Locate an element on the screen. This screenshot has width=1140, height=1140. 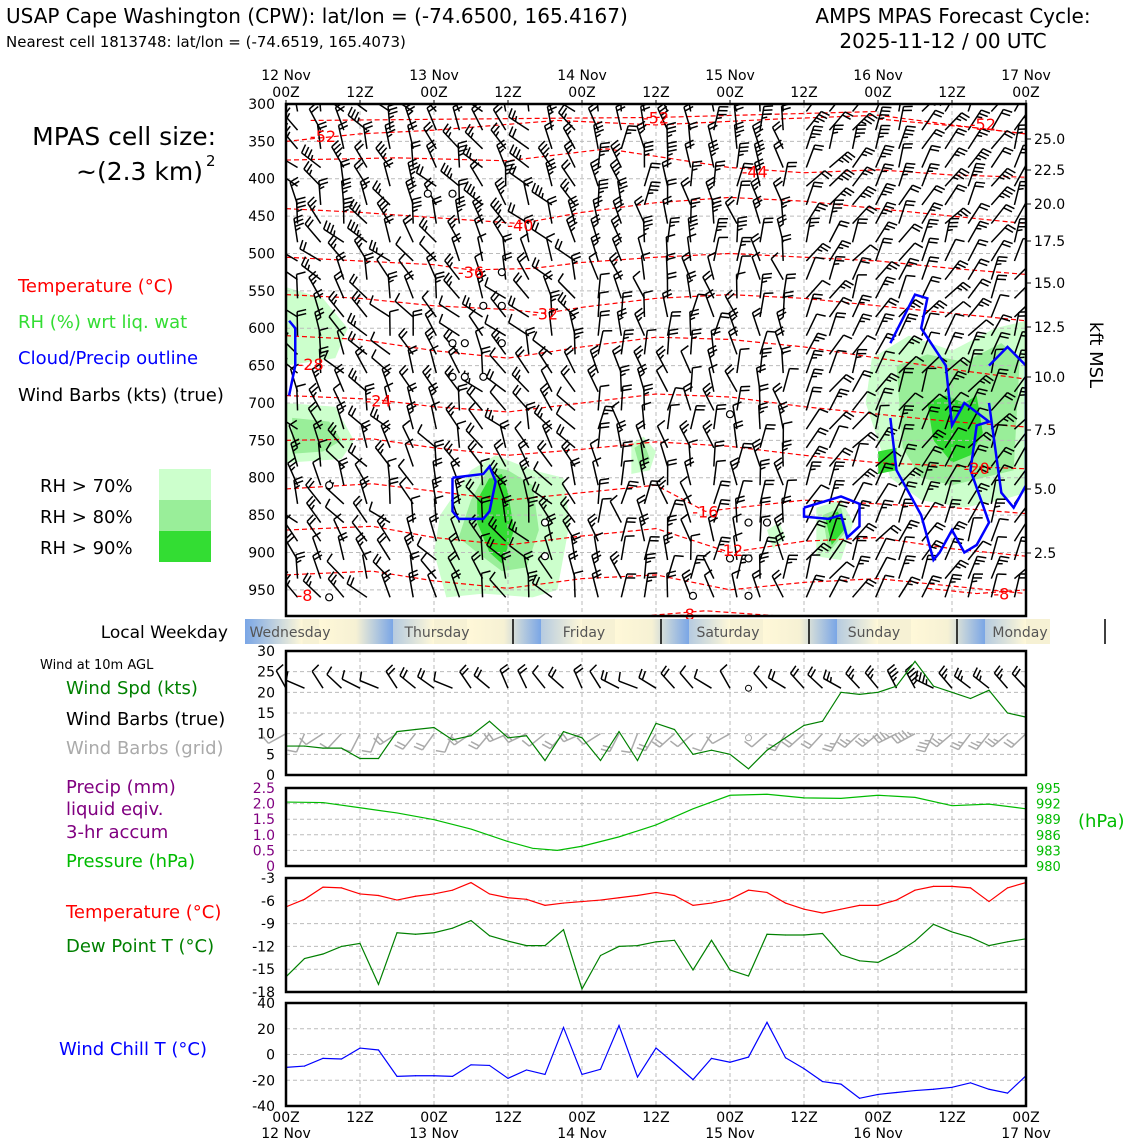
pressure-unit-label: (hPa) is located at coordinates (1101, 821).